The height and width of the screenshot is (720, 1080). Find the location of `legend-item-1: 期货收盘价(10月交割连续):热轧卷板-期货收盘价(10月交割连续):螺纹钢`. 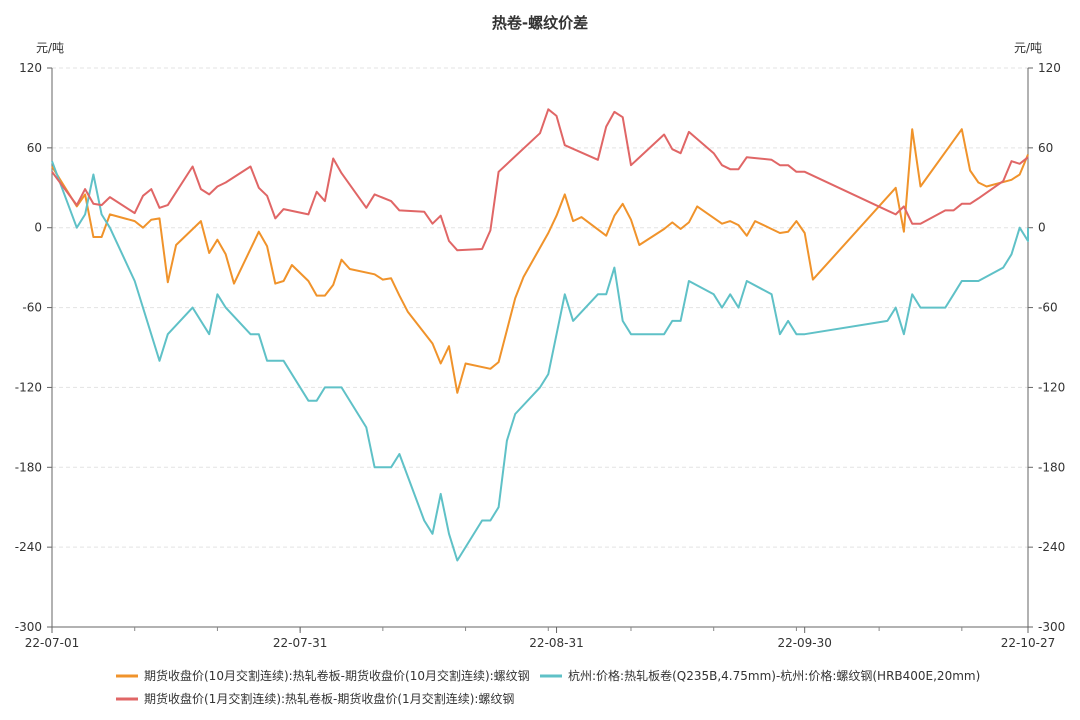

legend-item-1: 期货收盘价(10月交割连续):热轧卷板-期货收盘价(10月交割连续):螺纹钢 is located at coordinates (323, 675).